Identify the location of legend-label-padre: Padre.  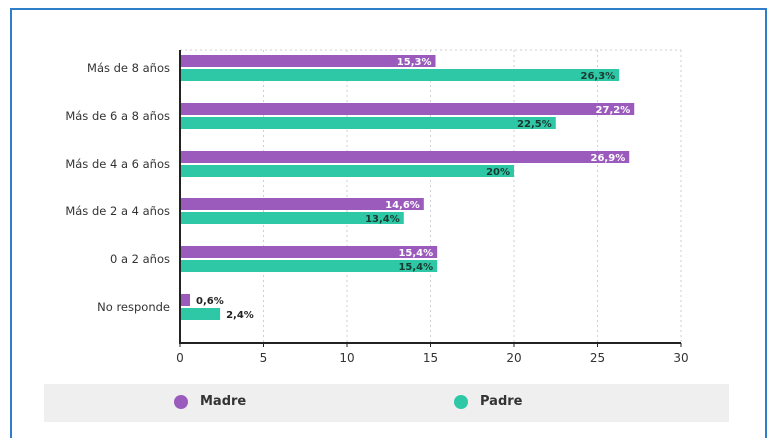
(501, 401).